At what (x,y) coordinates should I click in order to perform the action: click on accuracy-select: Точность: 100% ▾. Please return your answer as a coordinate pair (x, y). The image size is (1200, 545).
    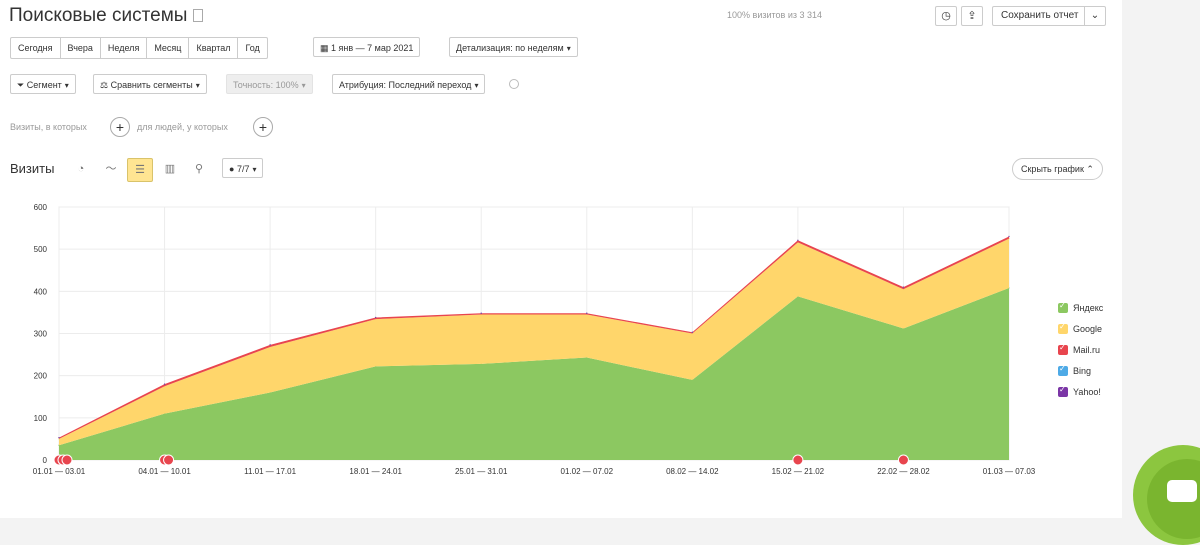
    Looking at the image, I should click on (269, 84).